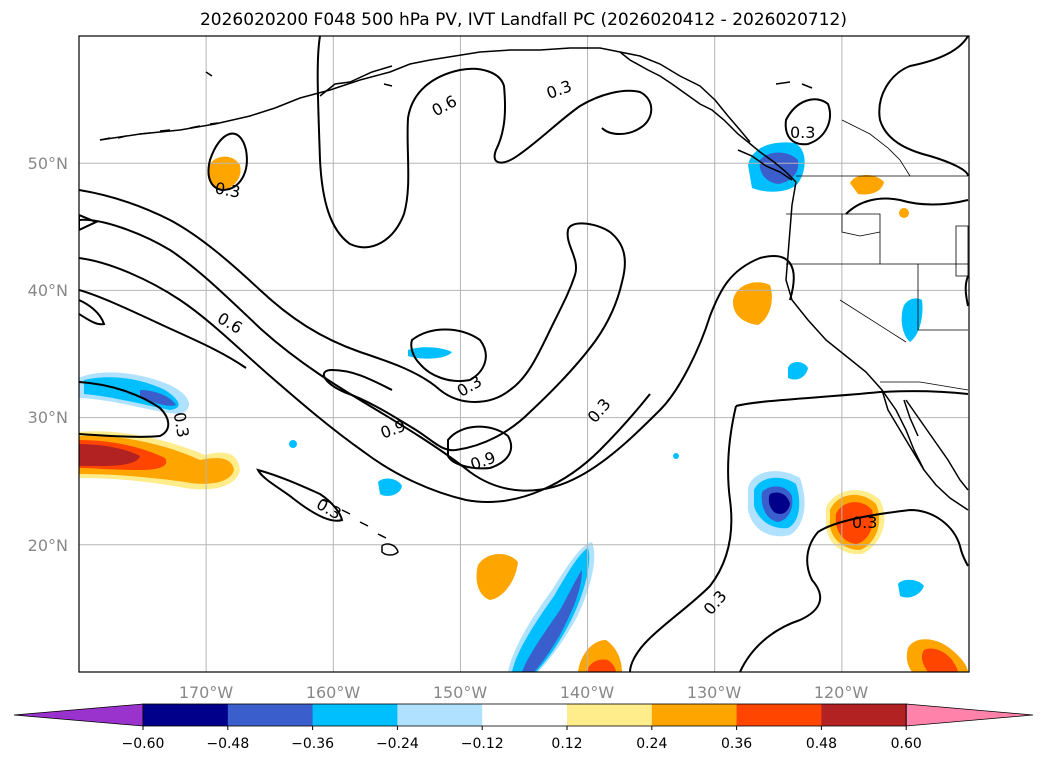 This screenshot has height=765, width=1047. Describe the element at coordinates (48, 290) in the screenshot. I see `lat-label: 40°N` at that location.